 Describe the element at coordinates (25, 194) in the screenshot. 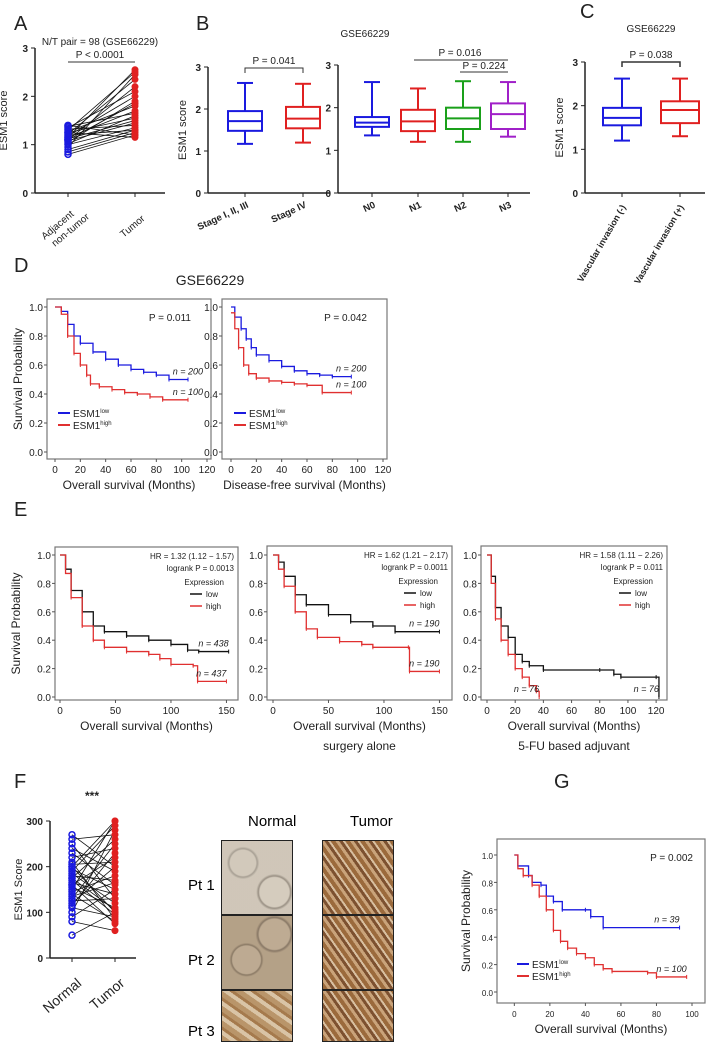

I see `A-y-tick-label: 0` at that location.